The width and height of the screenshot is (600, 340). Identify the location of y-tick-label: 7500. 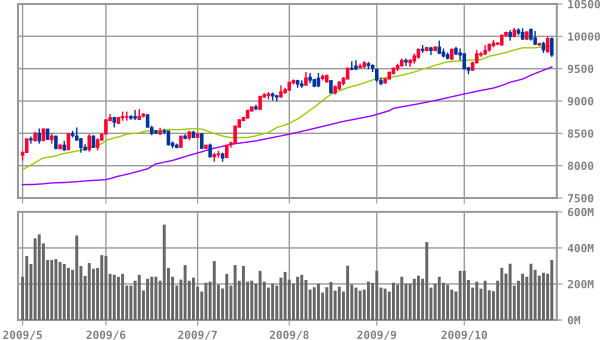
(581, 198).